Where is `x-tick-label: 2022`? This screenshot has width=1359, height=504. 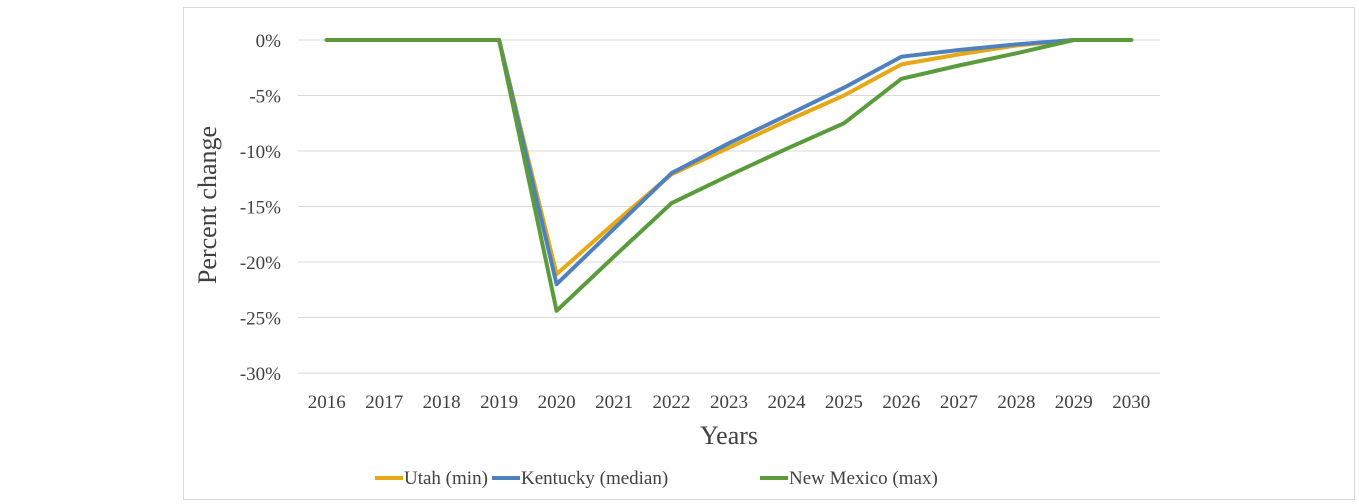
x-tick-label: 2022 is located at coordinates (672, 402).